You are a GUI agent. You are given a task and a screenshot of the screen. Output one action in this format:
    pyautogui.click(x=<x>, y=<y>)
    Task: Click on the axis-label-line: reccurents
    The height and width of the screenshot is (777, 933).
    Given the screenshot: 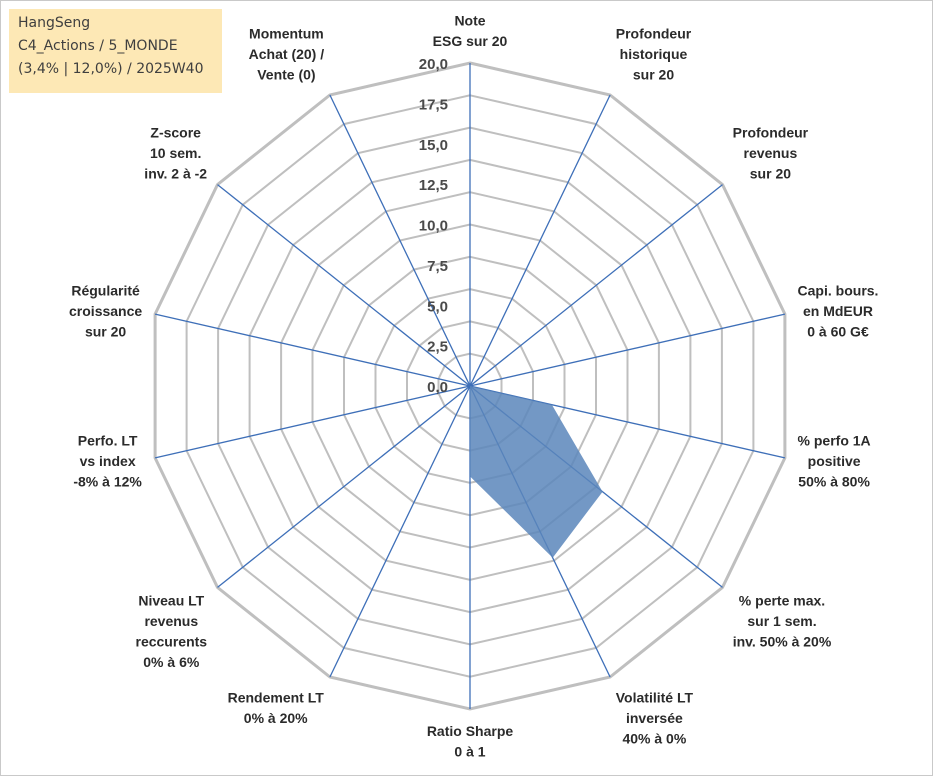 What is the action you would take?
    pyautogui.click(x=172, y=642)
    